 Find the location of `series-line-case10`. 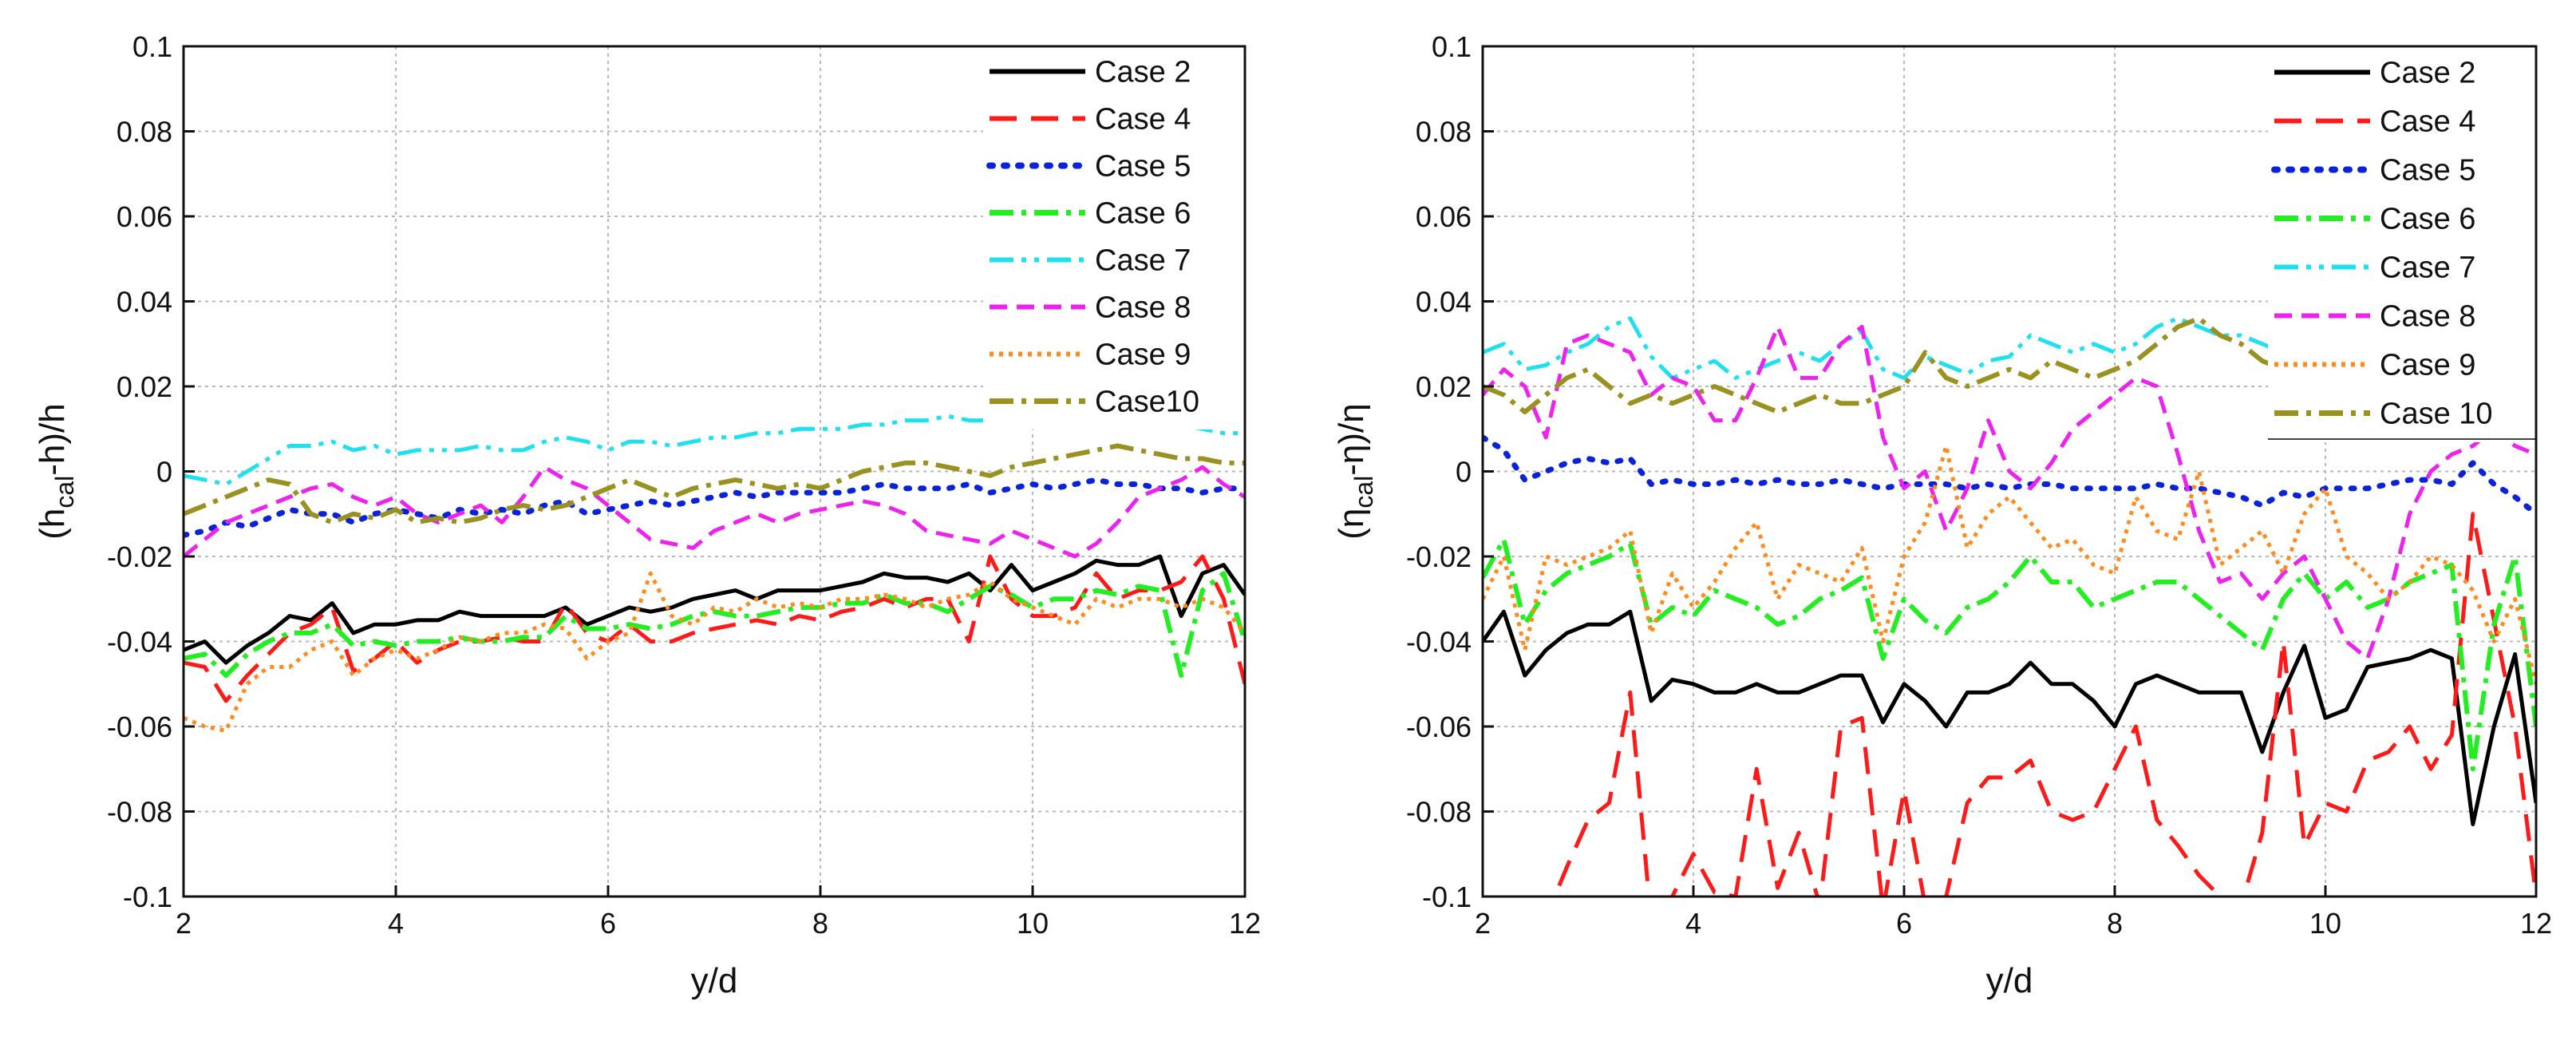

series-line-case10 is located at coordinates (714, 484).